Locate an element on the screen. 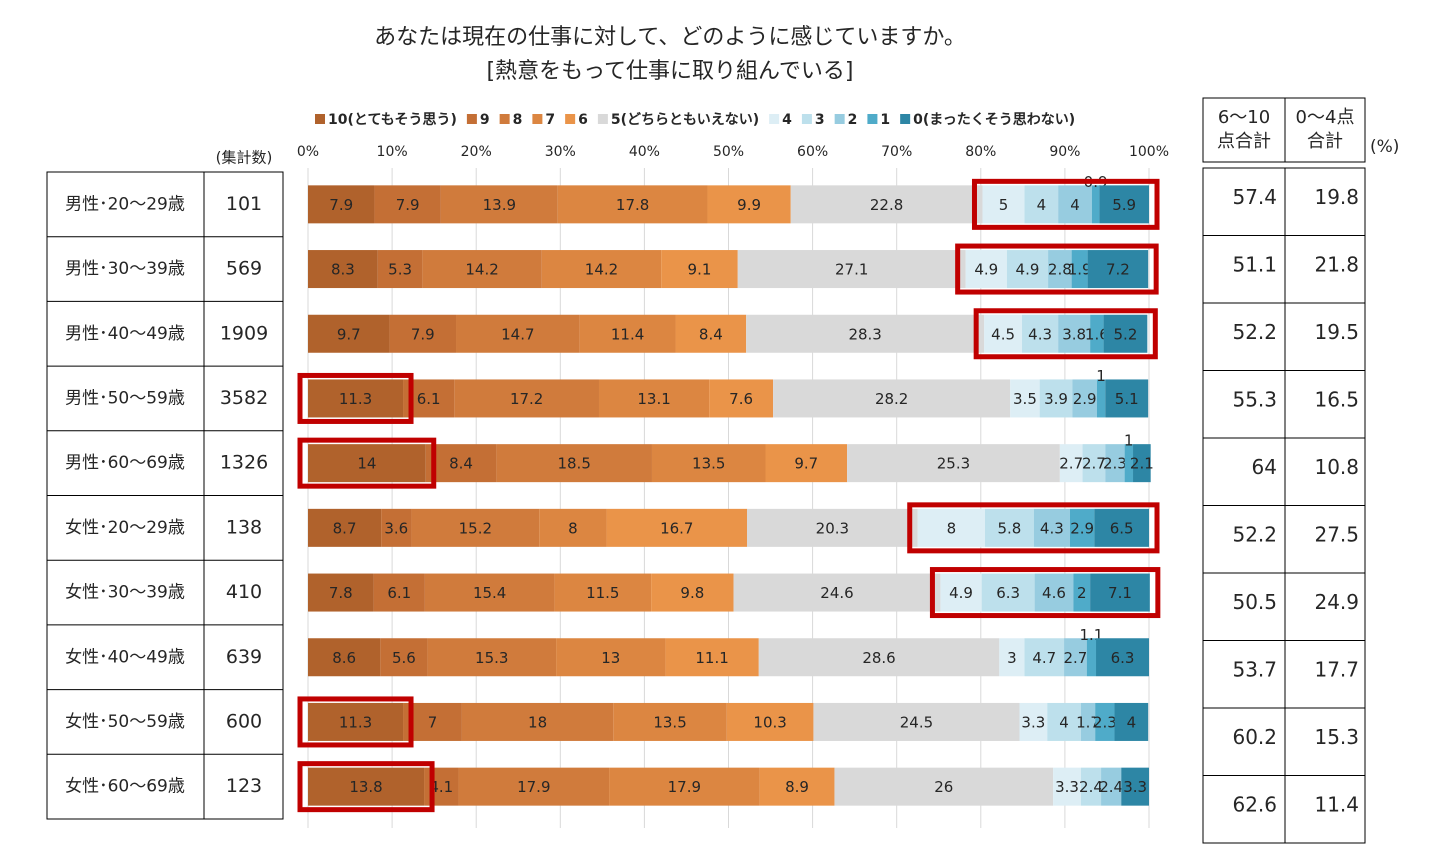 This screenshot has height=858, width=1434. summary-value: 21.8 is located at coordinates (1336, 264).